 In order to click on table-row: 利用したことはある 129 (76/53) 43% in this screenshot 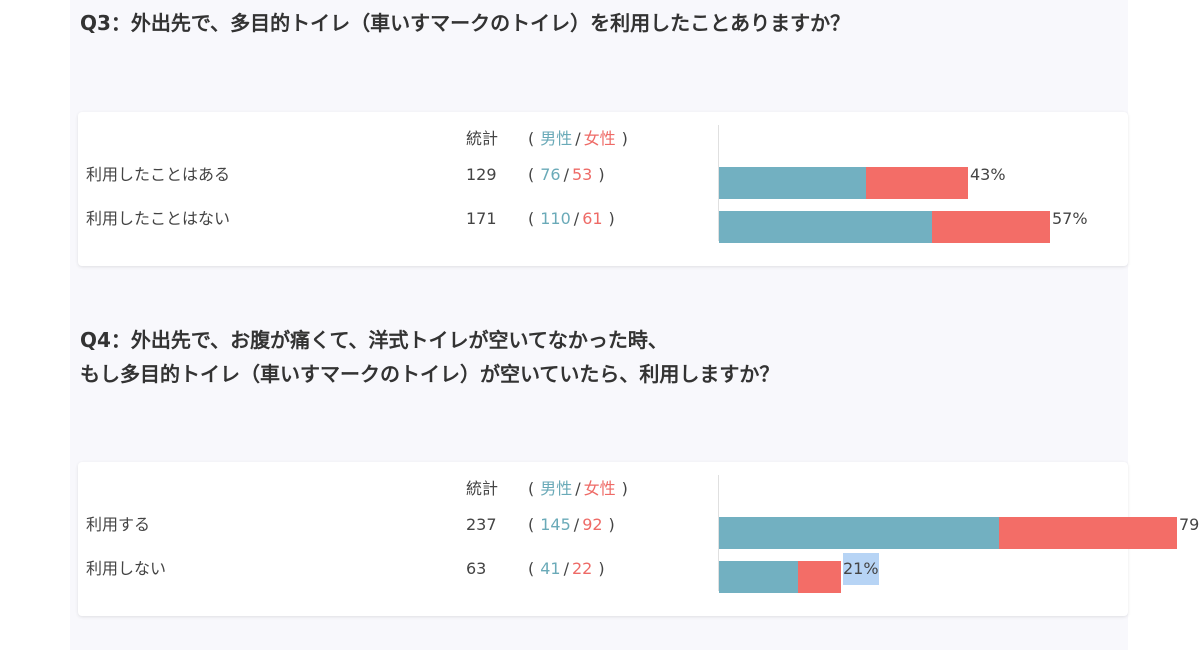, I will do `click(603, 177)`.